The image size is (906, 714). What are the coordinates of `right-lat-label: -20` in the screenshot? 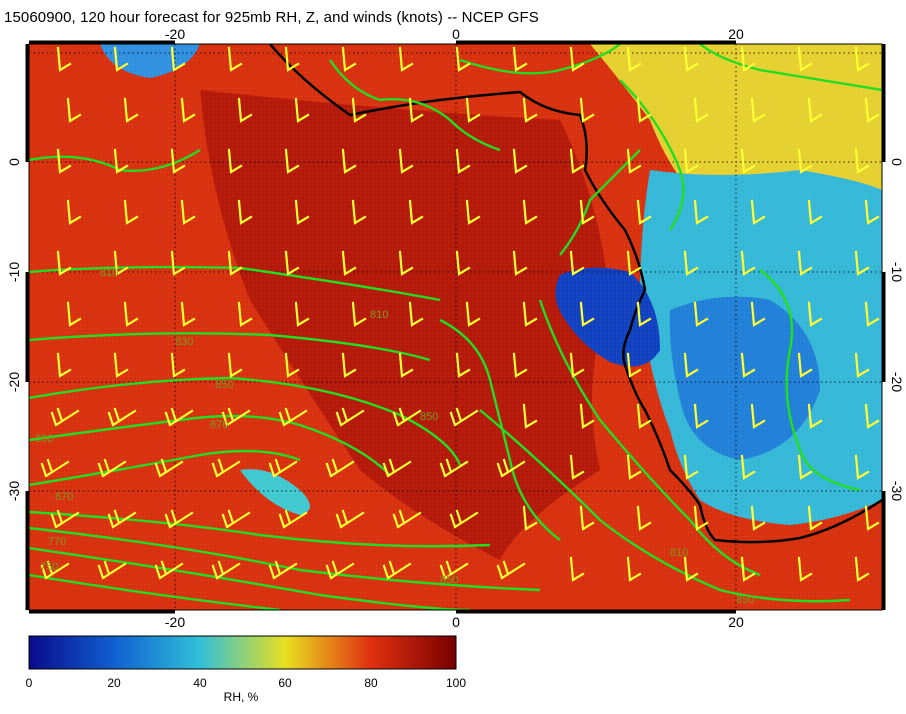 It's located at (897, 382).